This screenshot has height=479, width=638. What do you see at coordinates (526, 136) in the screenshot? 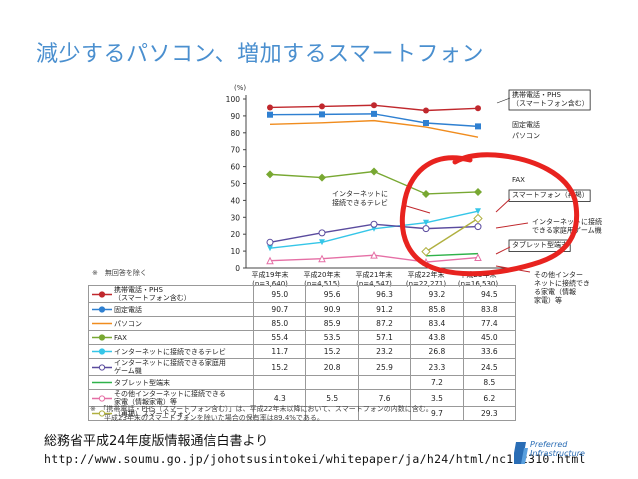
I see `label-pasokon: パソコン` at bounding box center [526, 136].